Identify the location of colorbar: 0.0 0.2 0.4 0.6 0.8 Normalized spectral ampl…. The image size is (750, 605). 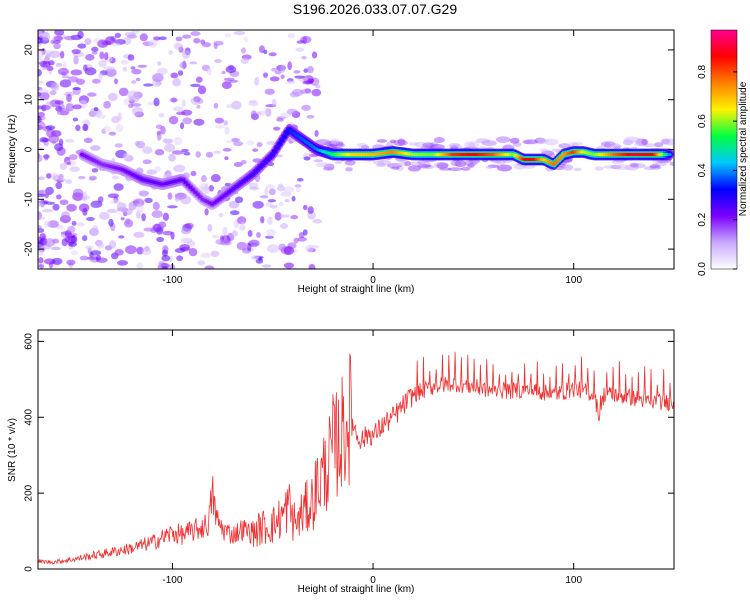
(723, 152).